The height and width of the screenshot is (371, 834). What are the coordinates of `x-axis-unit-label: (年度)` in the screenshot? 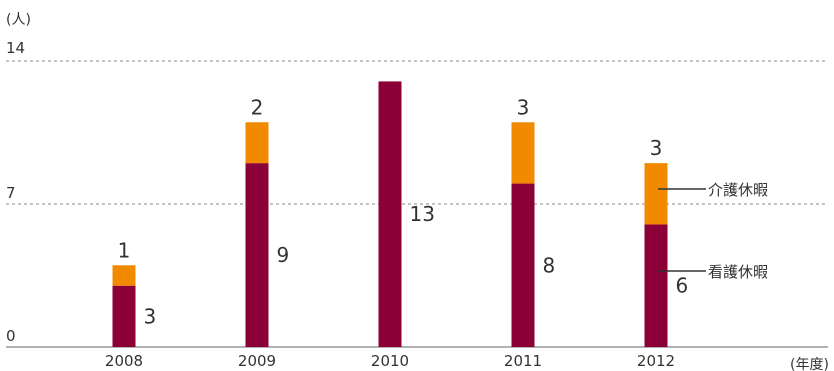 It's located at (809, 364).